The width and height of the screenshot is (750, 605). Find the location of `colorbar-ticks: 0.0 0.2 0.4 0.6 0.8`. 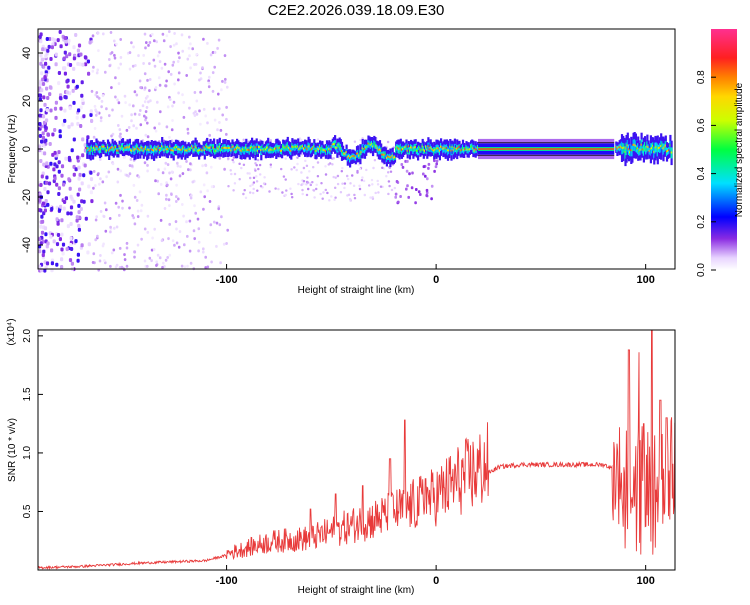

colorbar-ticks: 0.0 0.2 0.4 0.6 0.8 is located at coordinates (706, 173).